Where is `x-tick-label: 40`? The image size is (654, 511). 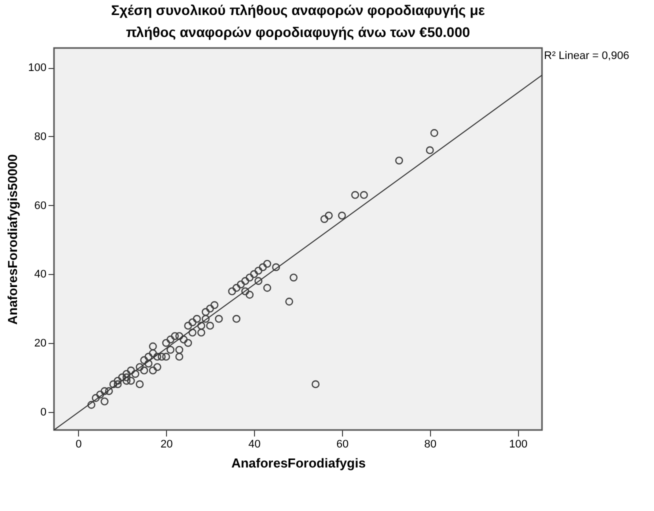
x-tick-label: 40 is located at coordinates (254, 444).